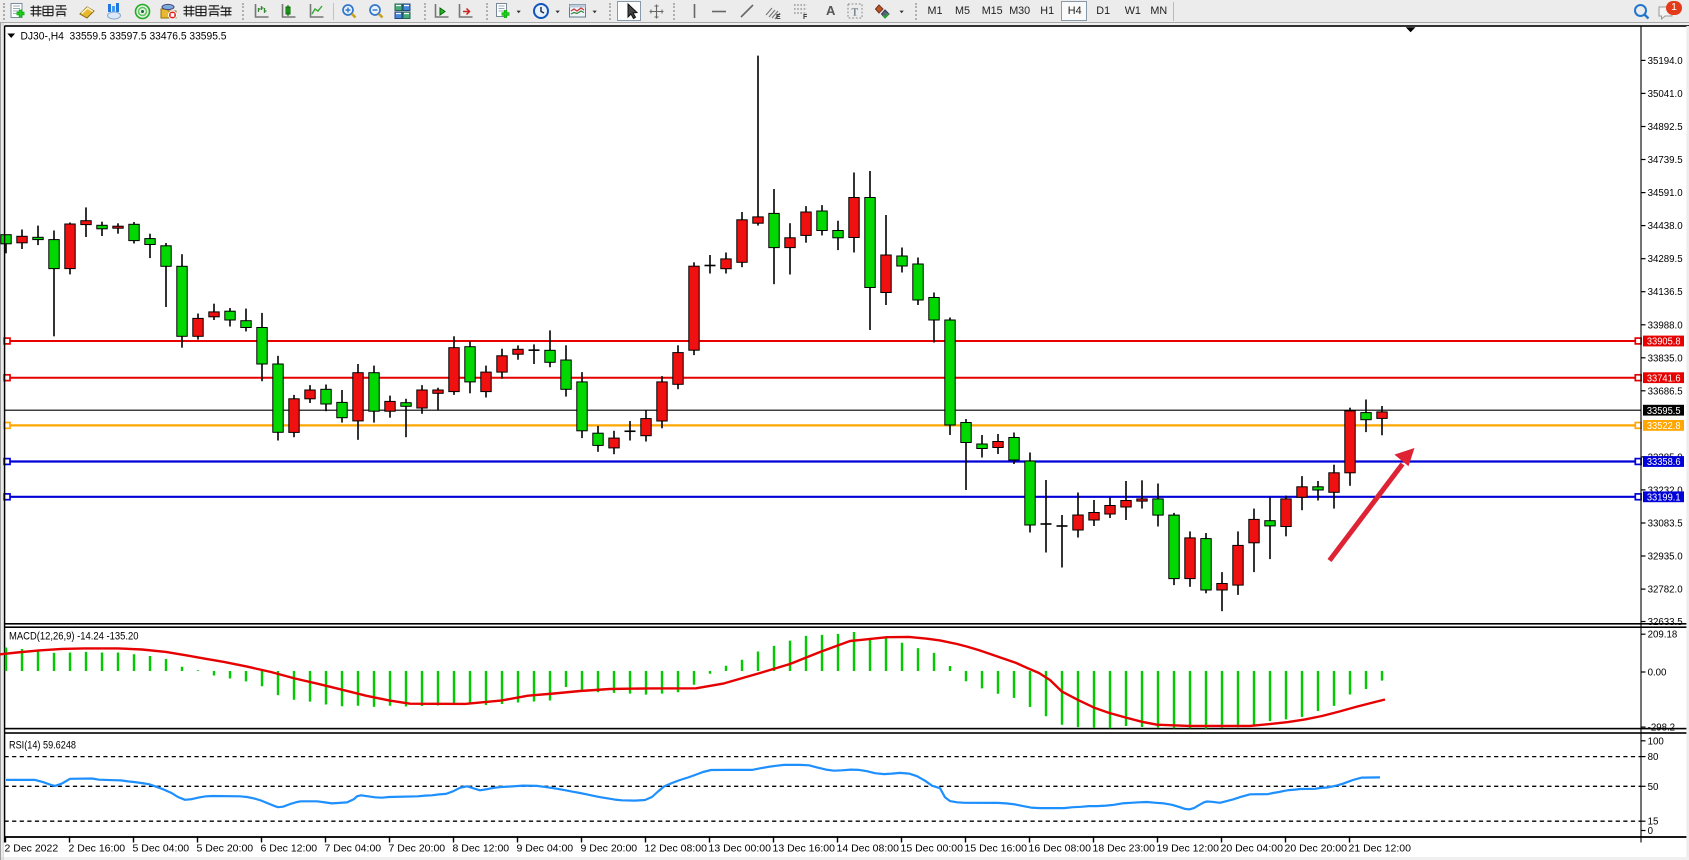  I want to click on svg-text: 0, so click(1651, 831).